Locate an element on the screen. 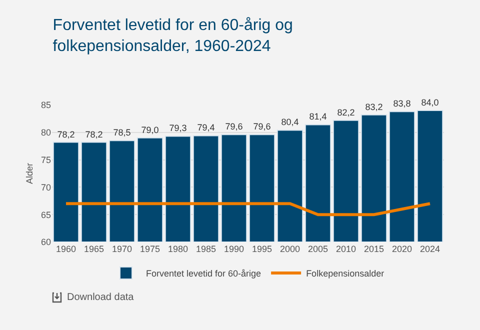 This screenshot has width=480, height=330. y-tick-label: 85 is located at coordinates (45, 105).